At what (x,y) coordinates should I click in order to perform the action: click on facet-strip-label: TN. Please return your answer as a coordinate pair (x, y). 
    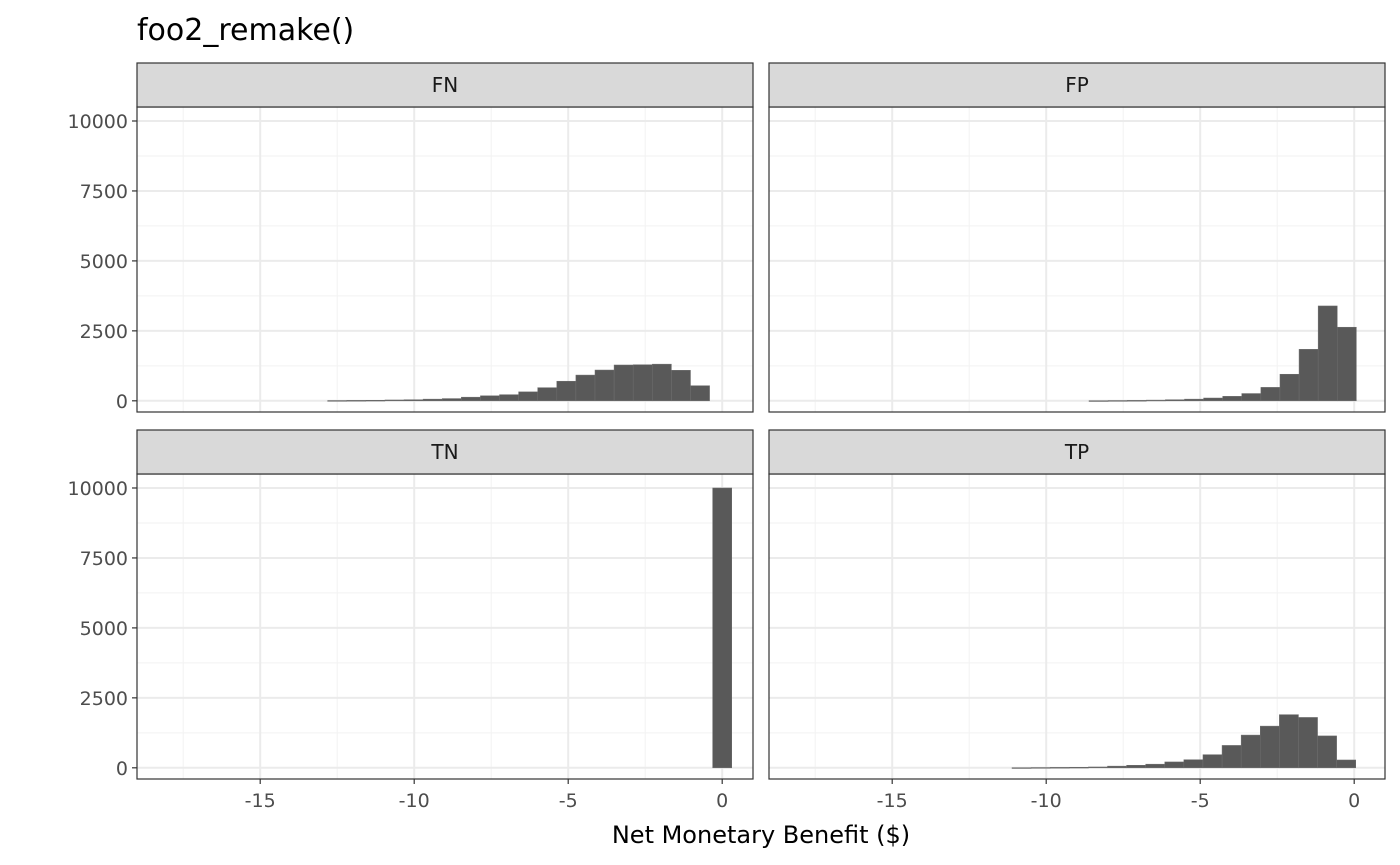
    Looking at the image, I should click on (444, 452).